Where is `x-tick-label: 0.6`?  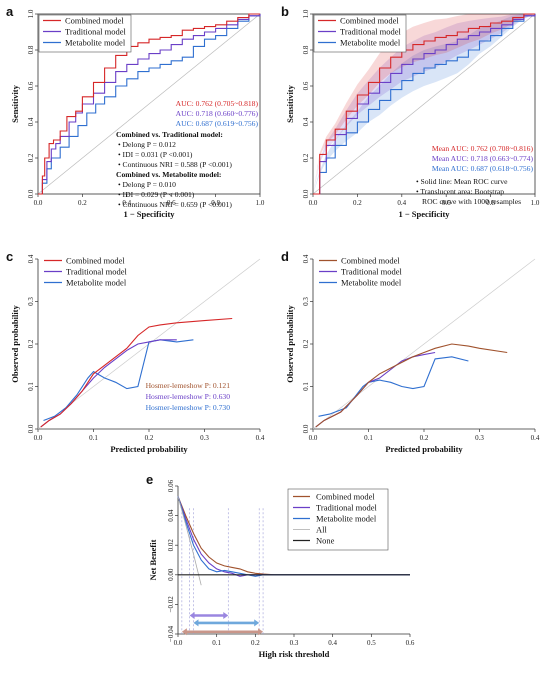 x-tick-label: 0.6 is located at coordinates (171, 203).